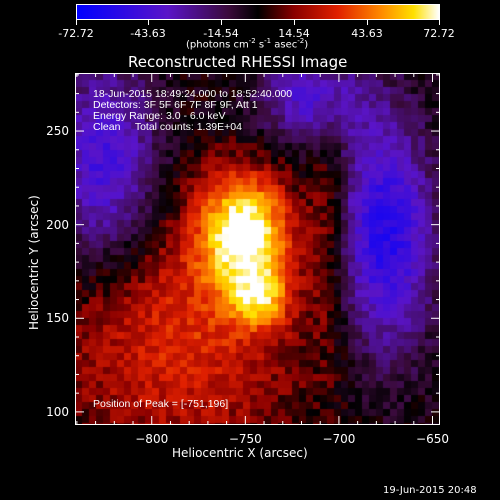 This screenshot has width=500, height=500. Describe the element at coordinates (221, 33) in the screenshot. I see `colorbar-tick-label: -14.54` at that location.